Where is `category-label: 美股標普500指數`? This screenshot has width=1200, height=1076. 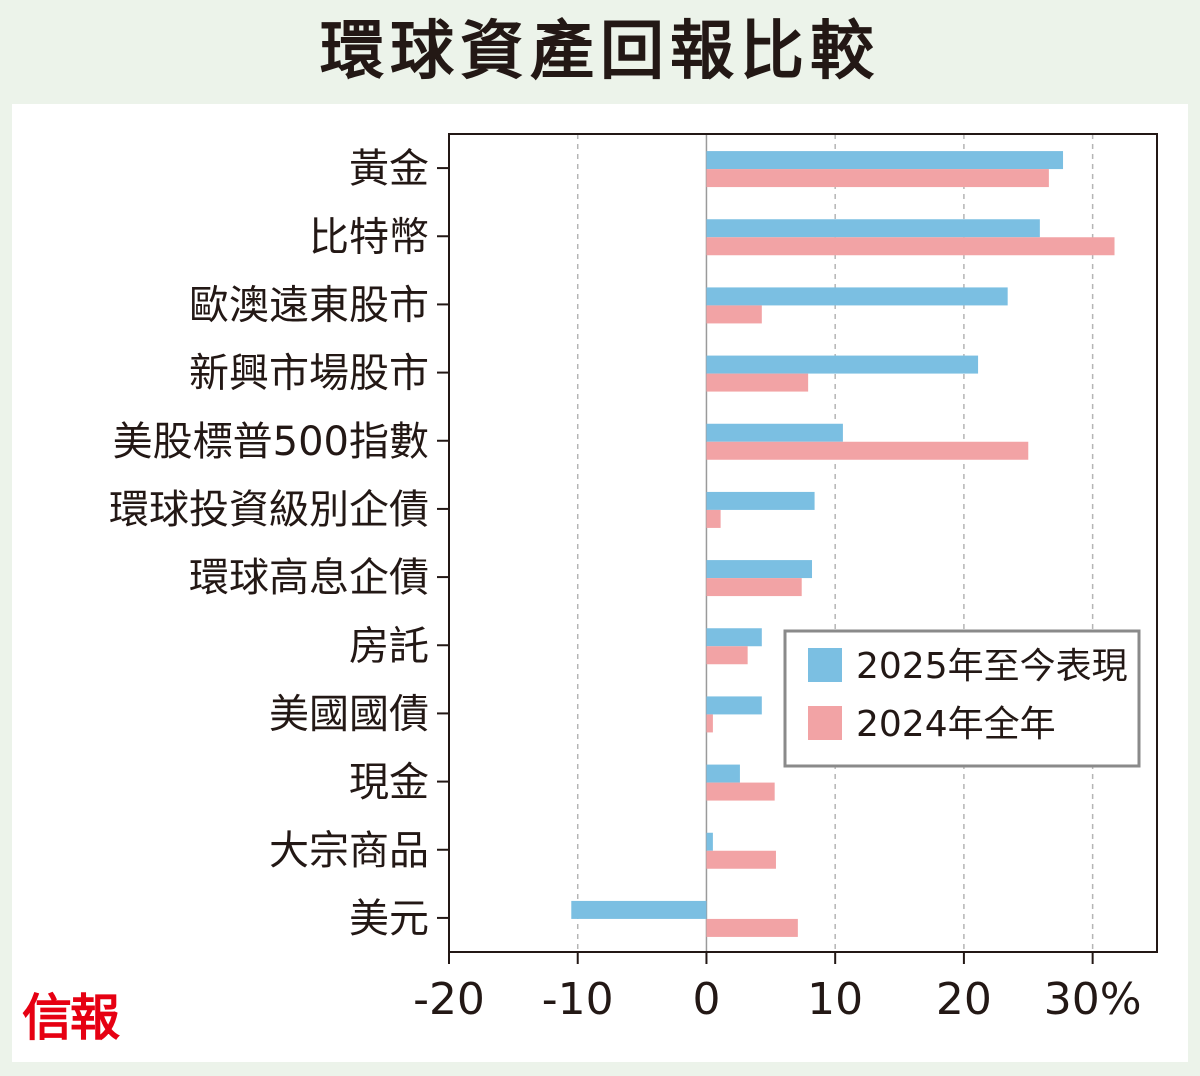
category-label: 美股標普500指數 is located at coordinates (271, 442).